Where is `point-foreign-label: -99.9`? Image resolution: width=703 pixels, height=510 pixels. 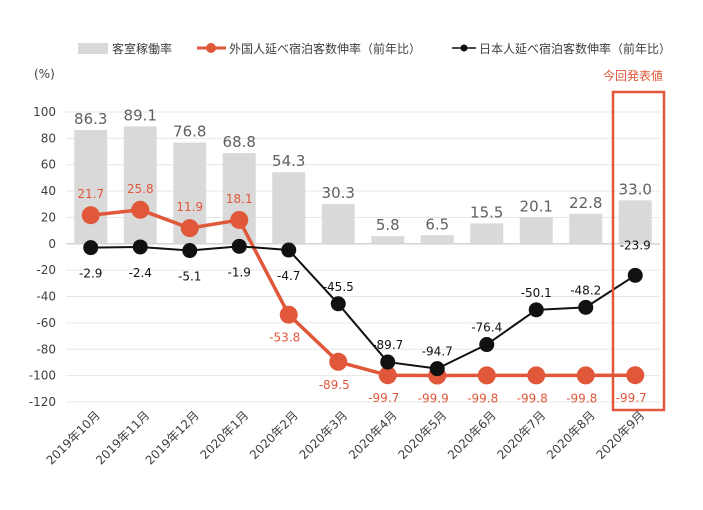
point-foreign-label: -99.9 is located at coordinates (433, 399).